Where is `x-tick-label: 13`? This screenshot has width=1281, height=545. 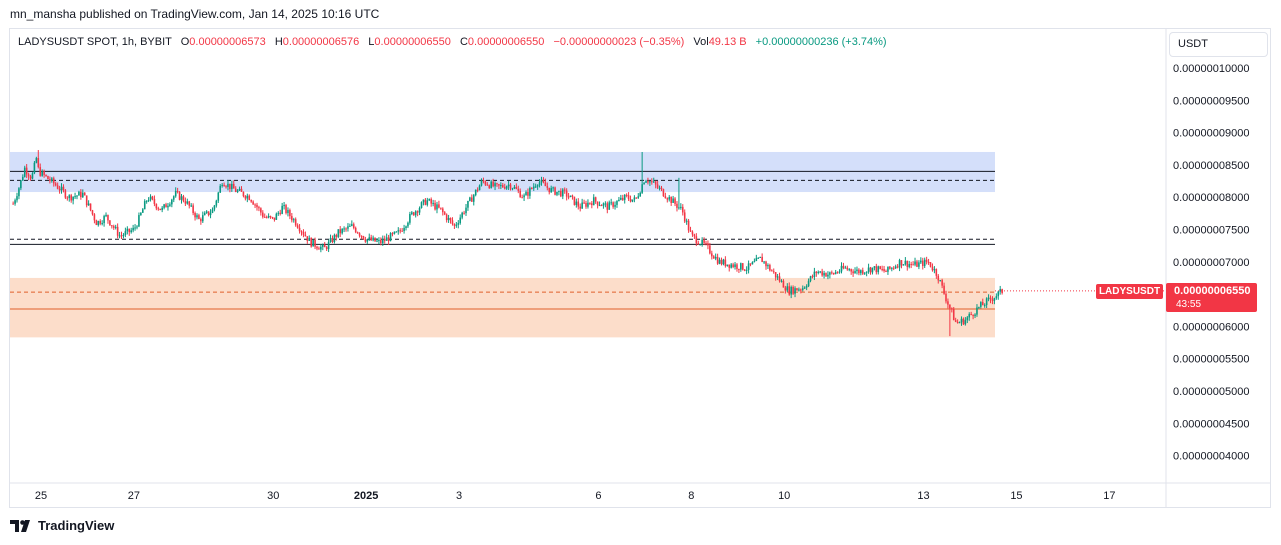 x-tick-label: 13 is located at coordinates (923, 496).